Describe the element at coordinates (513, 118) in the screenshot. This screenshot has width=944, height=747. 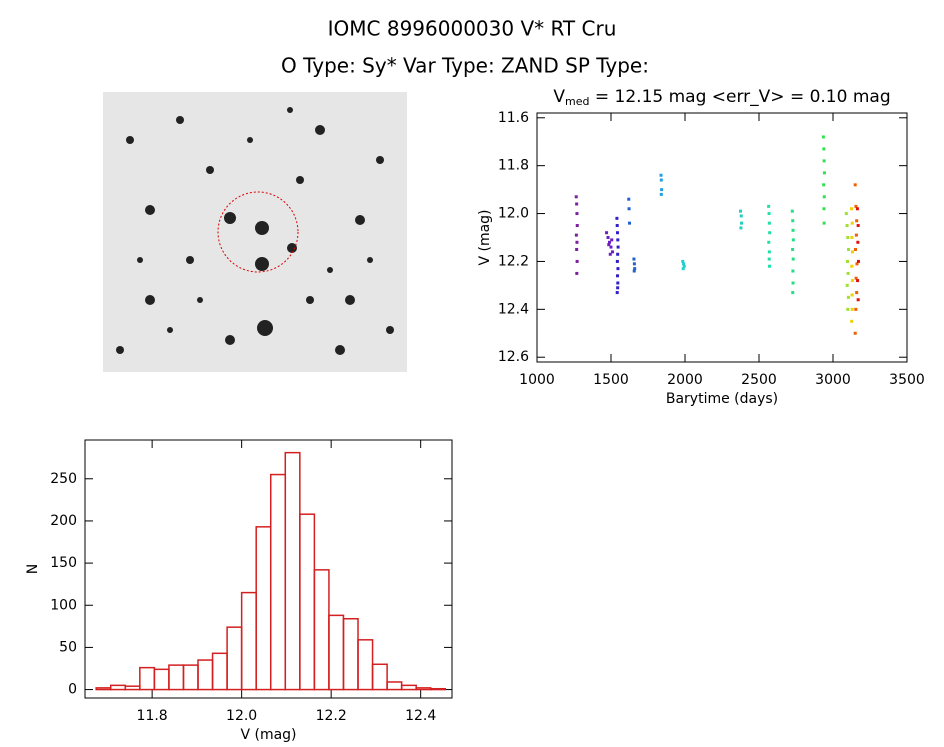
I see `y-tick-label: 11.6` at that location.